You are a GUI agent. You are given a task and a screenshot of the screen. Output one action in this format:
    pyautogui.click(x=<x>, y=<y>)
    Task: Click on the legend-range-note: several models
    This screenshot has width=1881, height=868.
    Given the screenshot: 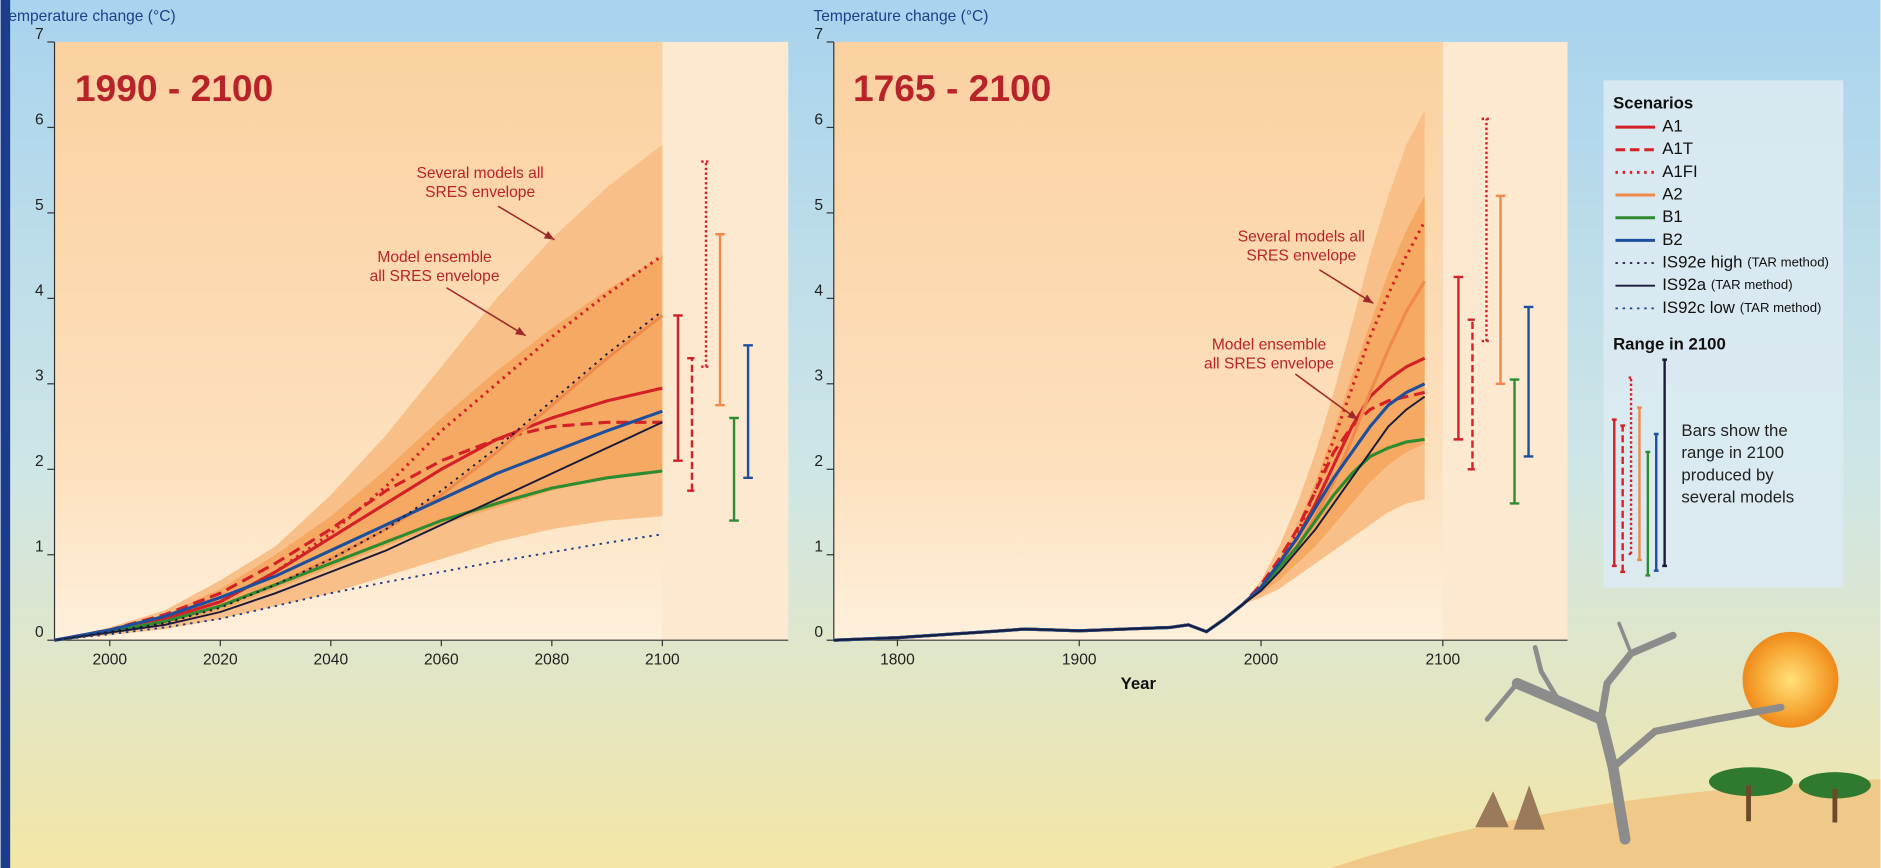 What is the action you would take?
    pyautogui.click(x=1737, y=497)
    